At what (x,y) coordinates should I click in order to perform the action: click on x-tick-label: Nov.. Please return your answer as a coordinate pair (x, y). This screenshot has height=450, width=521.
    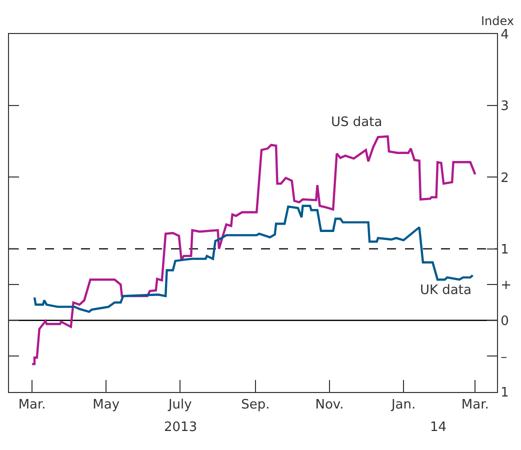
    Looking at the image, I should click on (329, 405).